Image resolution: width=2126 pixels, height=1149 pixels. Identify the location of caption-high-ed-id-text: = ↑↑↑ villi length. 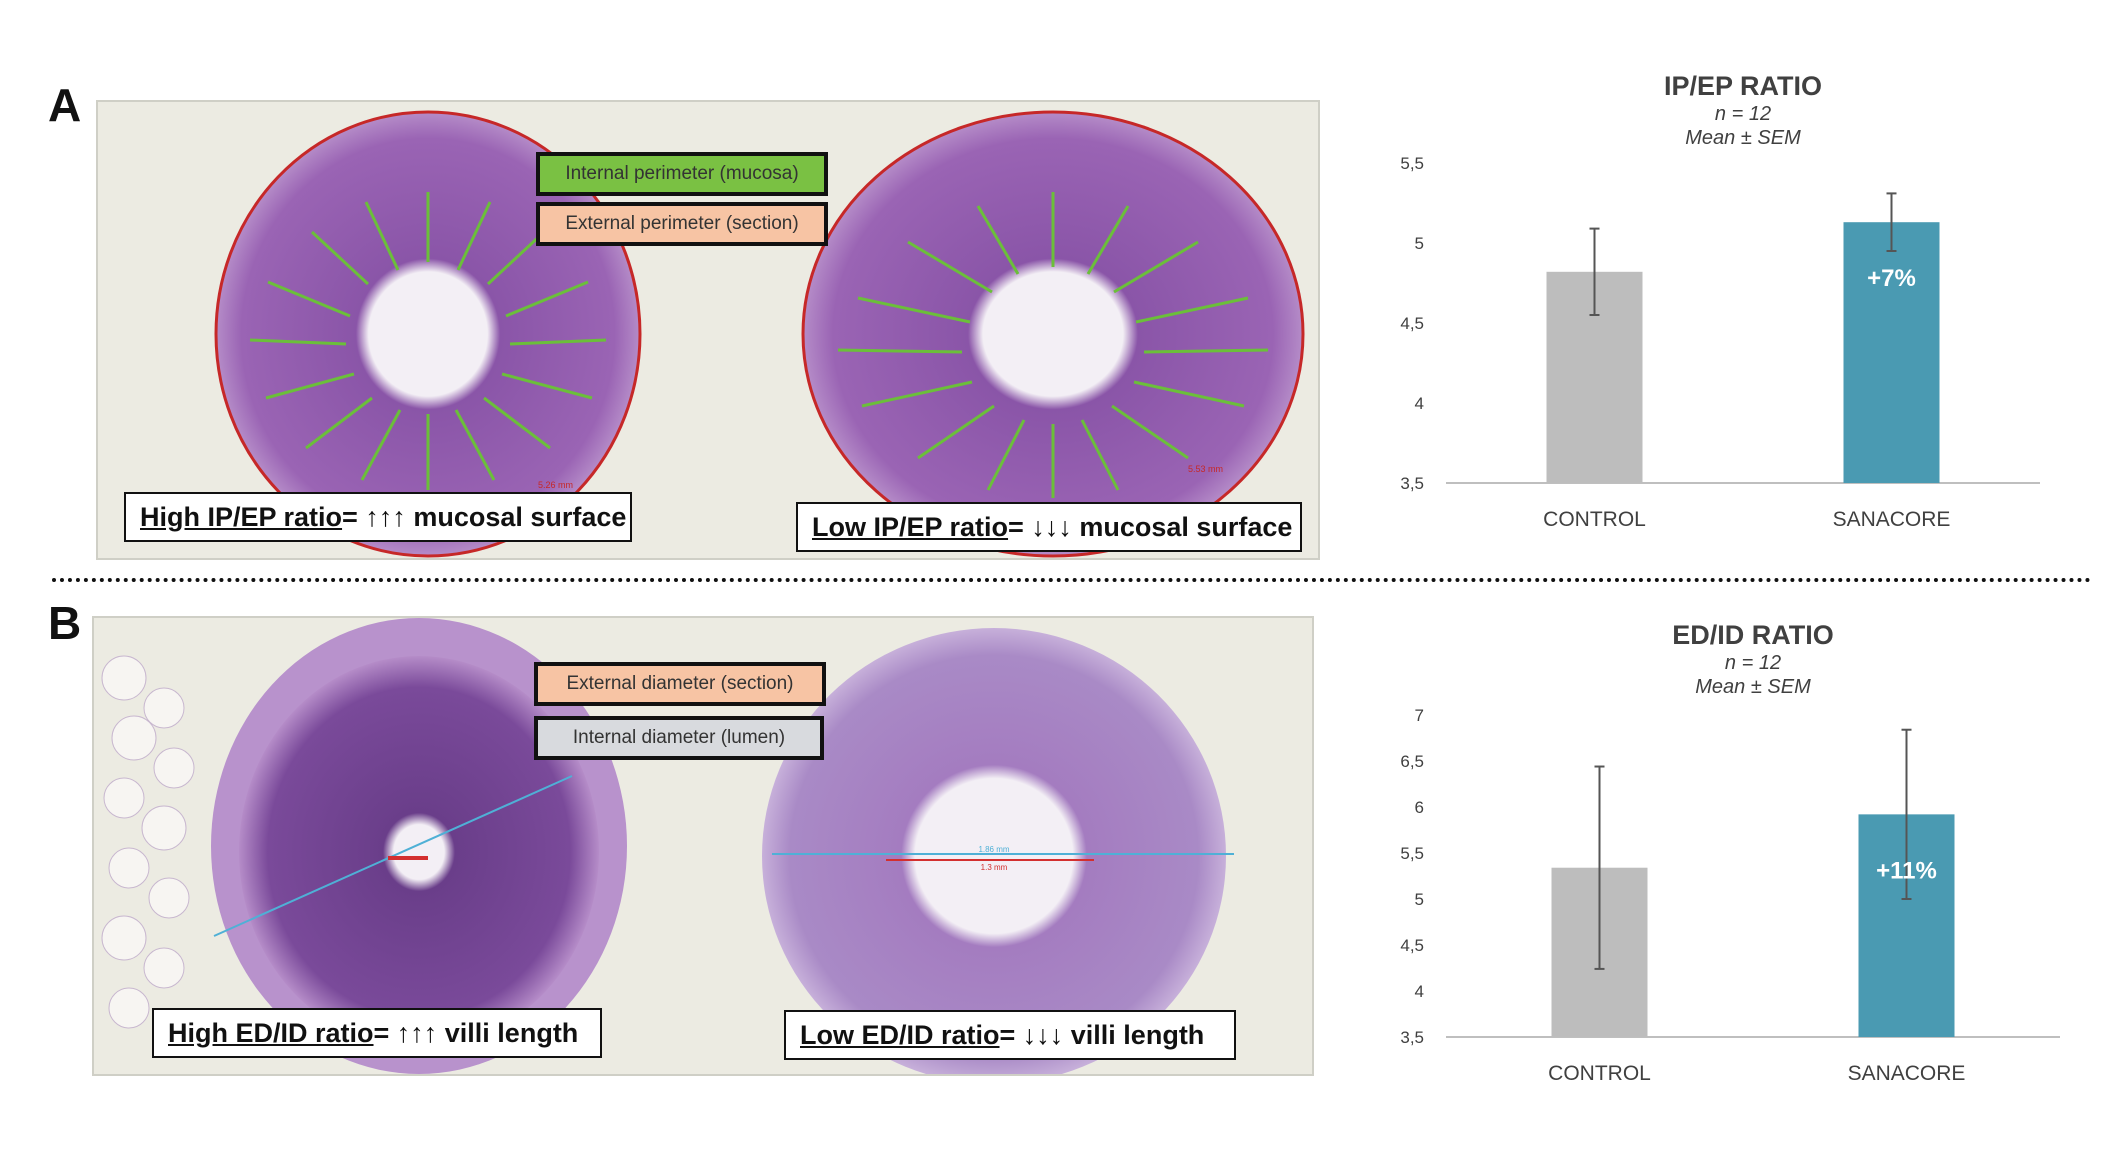
(476, 1032).